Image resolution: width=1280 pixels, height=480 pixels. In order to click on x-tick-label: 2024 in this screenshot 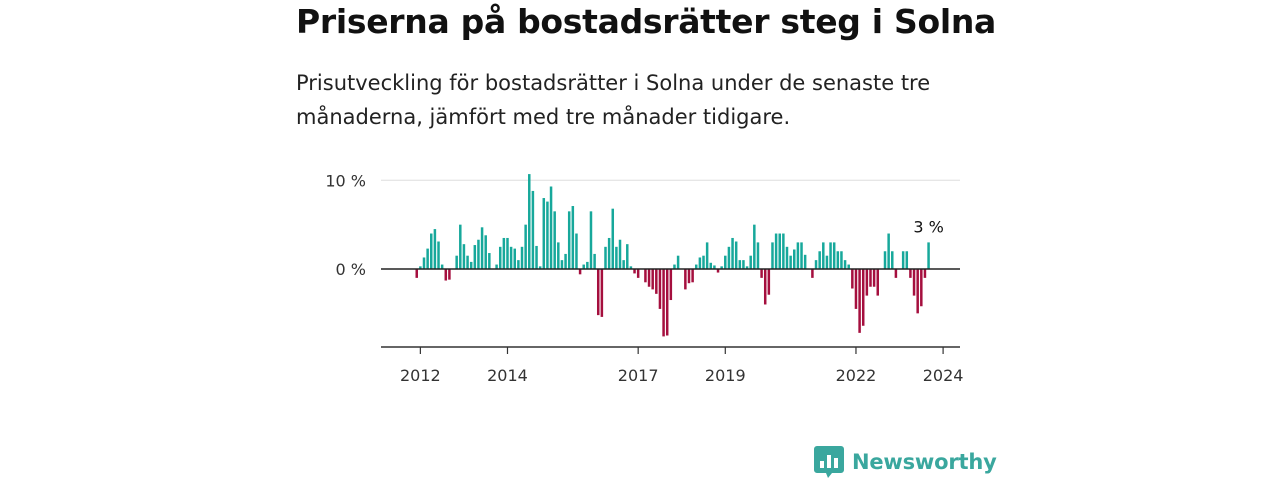, I will do `click(943, 375)`.